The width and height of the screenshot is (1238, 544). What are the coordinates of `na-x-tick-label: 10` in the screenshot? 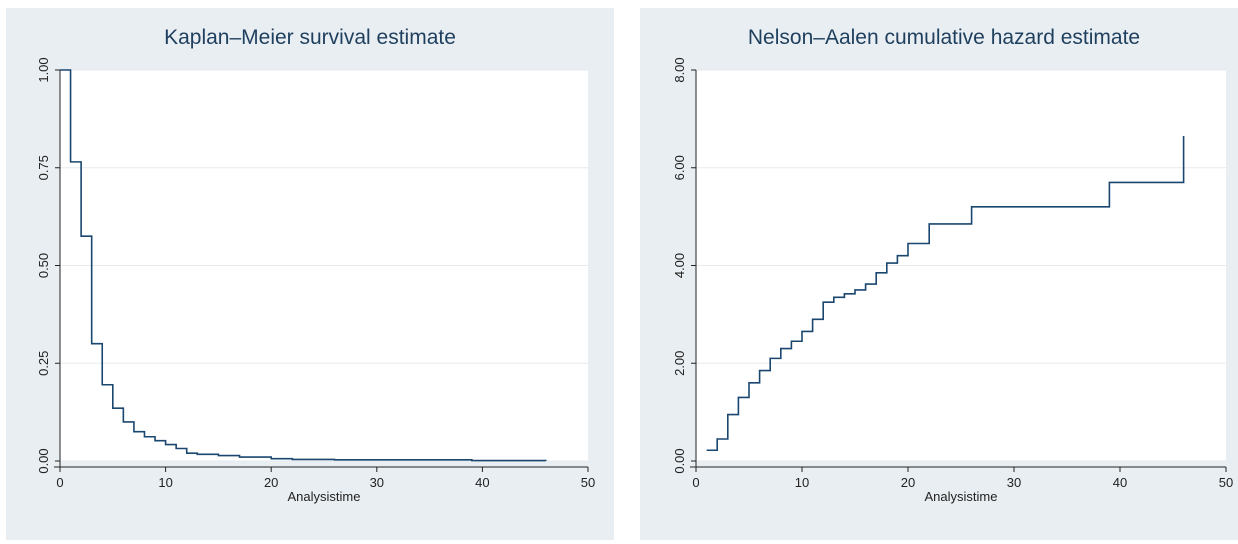 It's located at (802, 482).